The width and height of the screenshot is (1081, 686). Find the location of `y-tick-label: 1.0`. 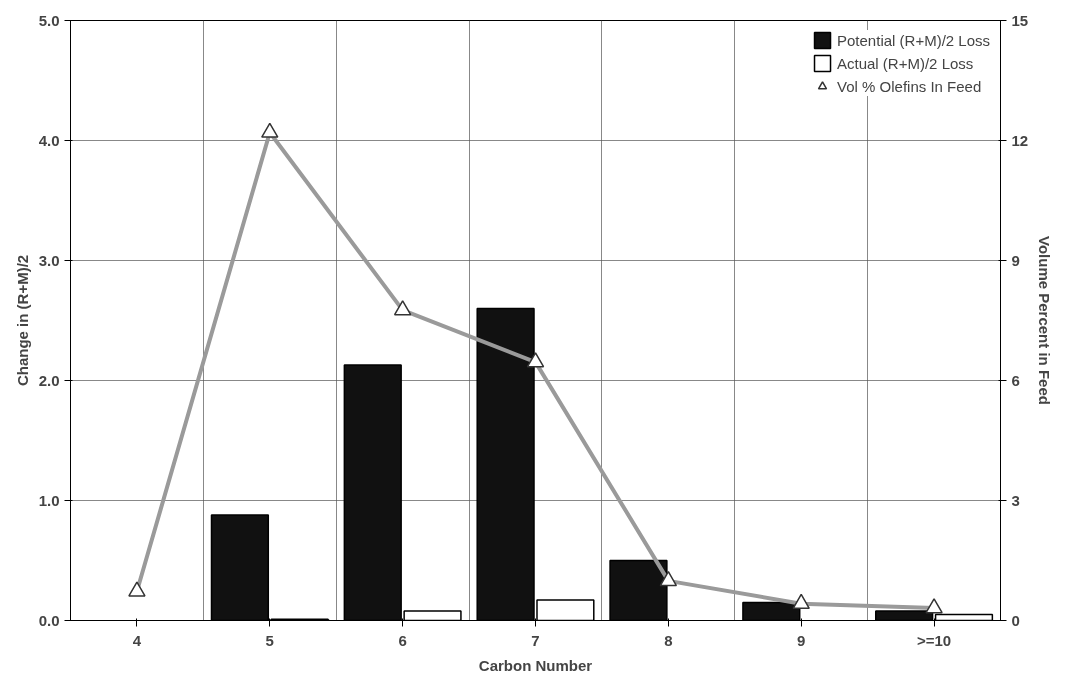

y-tick-label: 1.0 is located at coordinates (49, 500).